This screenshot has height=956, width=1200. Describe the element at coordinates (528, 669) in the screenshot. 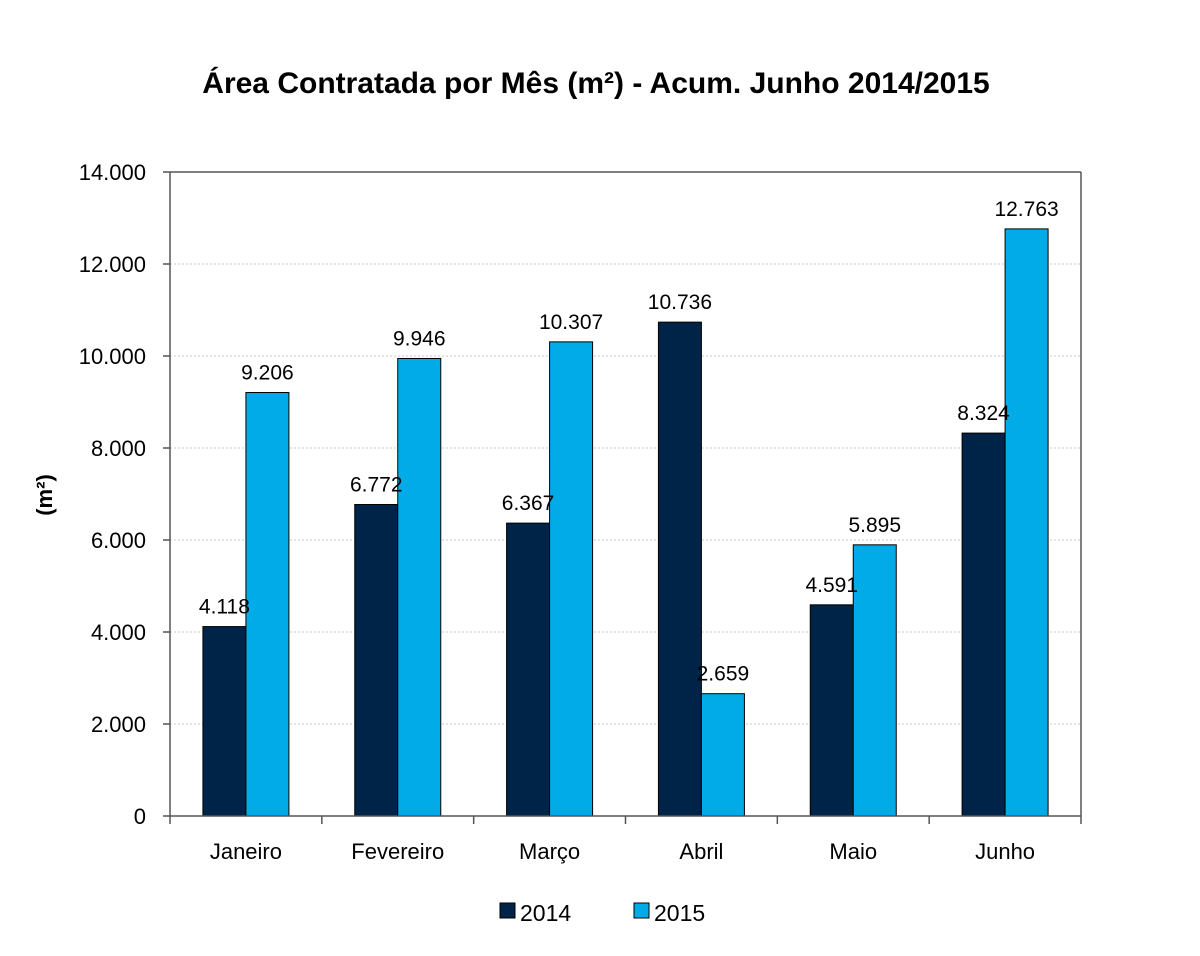

I see `bar-2014-março` at that location.